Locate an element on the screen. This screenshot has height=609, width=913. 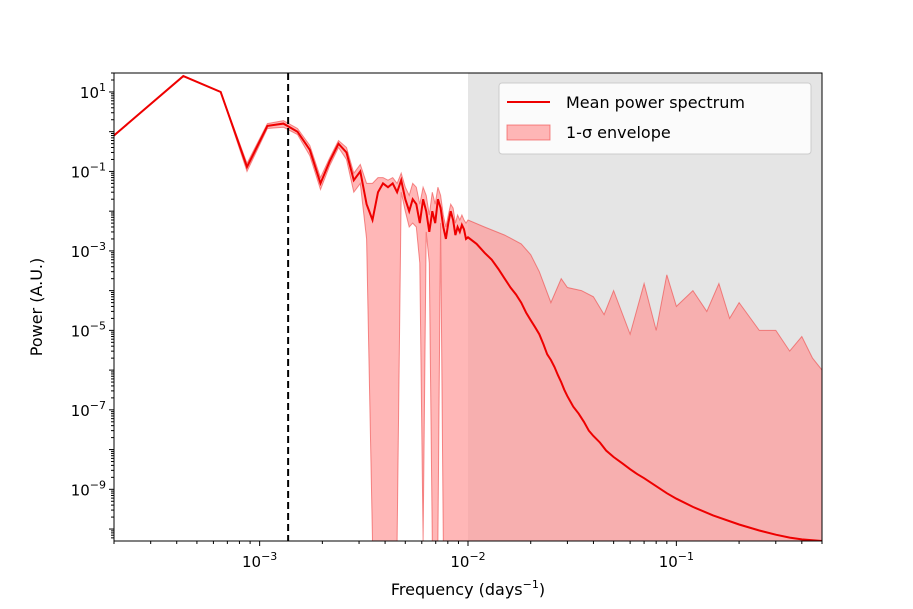
legend-envelope-label: 1-σ envelope is located at coordinates (618, 132).